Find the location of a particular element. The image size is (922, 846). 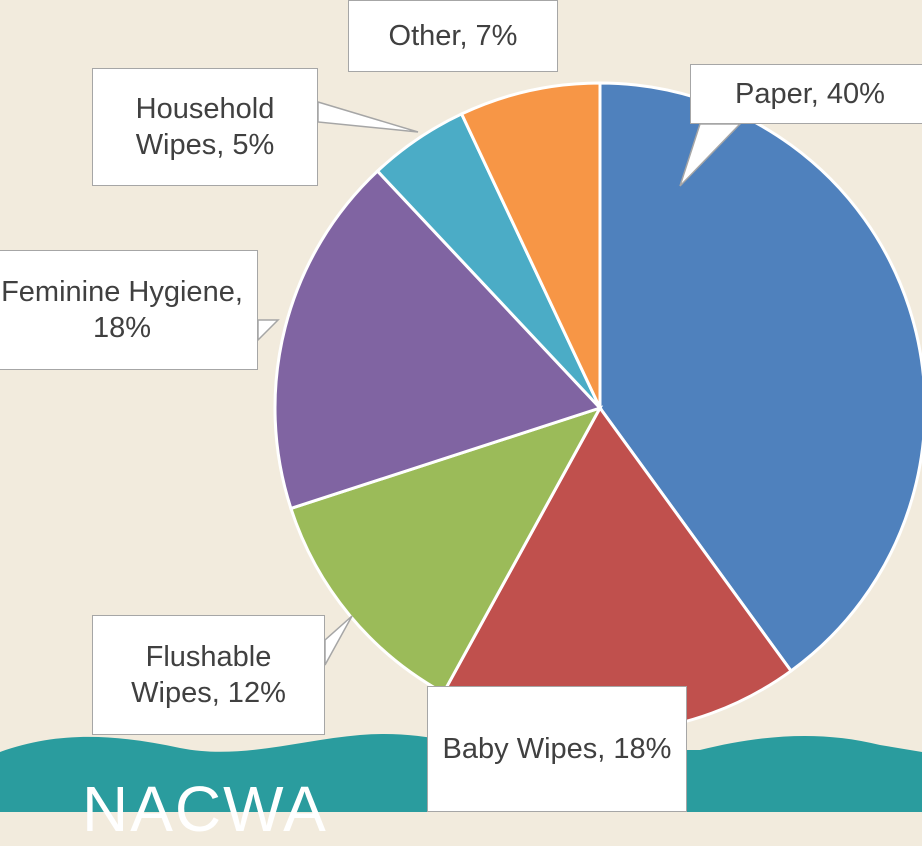

data-label: Paper, 40% is located at coordinates (806, 94).